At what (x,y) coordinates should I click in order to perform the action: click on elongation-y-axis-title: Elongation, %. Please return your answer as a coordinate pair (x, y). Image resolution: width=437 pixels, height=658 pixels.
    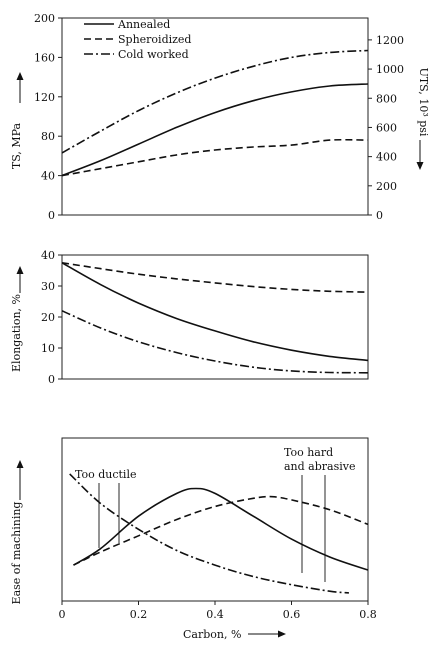
    Looking at the image, I should click on (16, 333).